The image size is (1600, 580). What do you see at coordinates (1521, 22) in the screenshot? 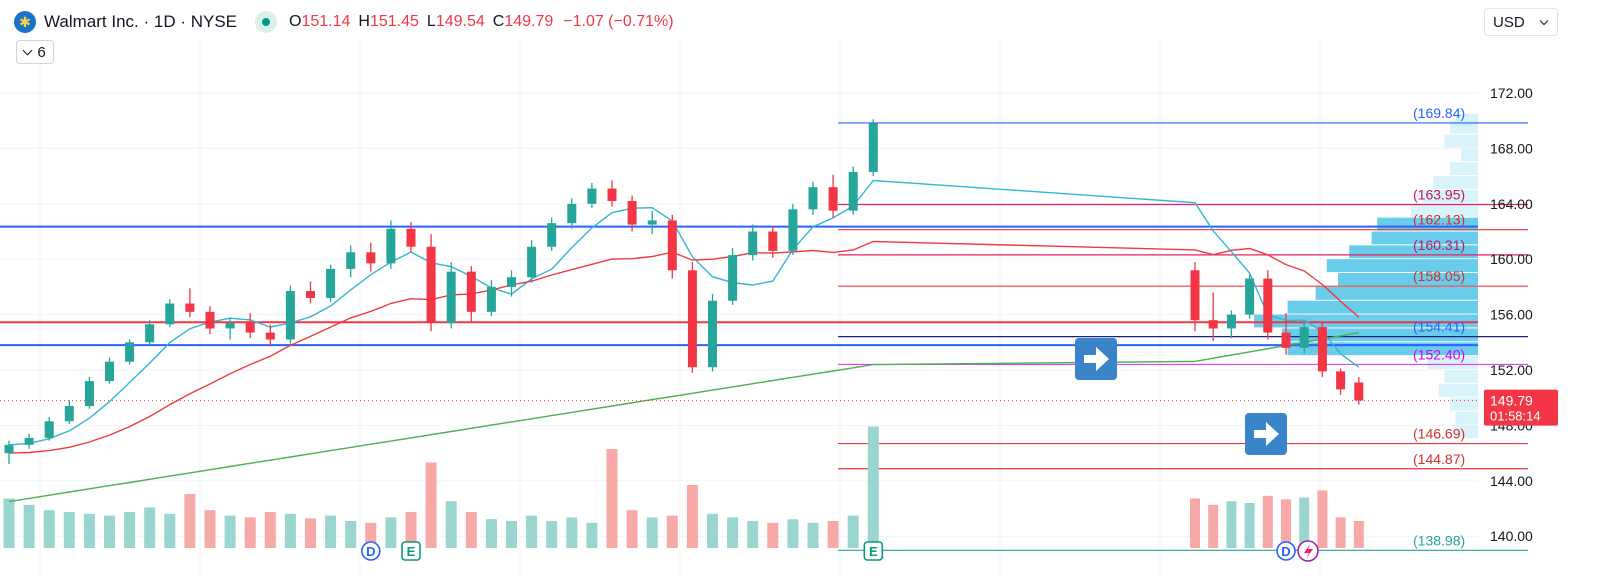
I see `currency-select: USD` at bounding box center [1521, 22].